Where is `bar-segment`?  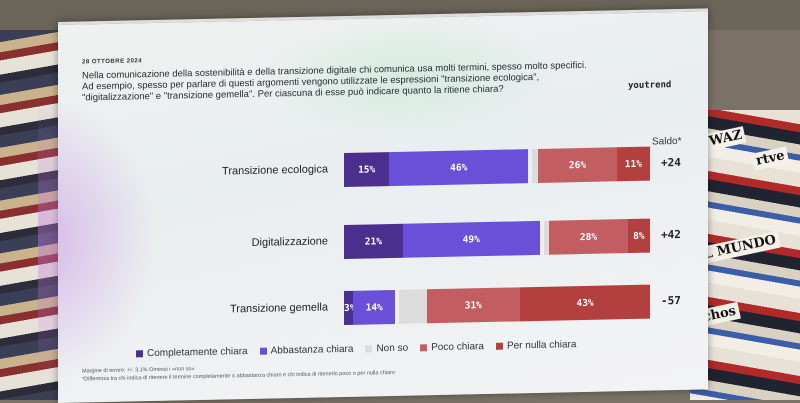 bar-segment is located at coordinates (413, 306).